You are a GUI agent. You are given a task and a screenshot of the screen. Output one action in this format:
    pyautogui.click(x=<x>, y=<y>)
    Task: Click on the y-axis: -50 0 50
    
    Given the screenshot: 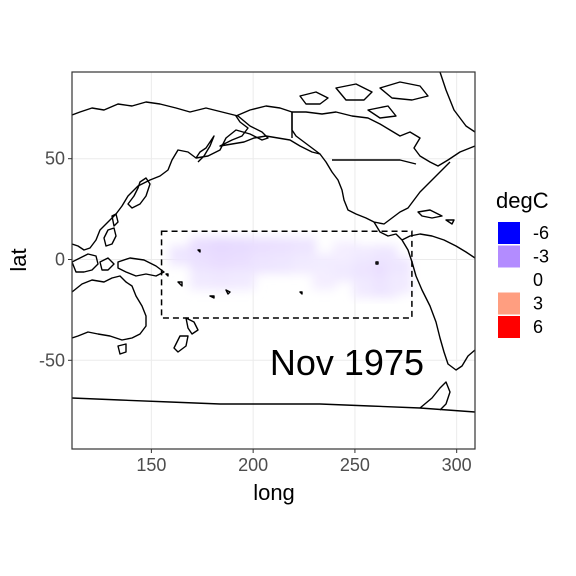 What is the action you would take?
    pyautogui.click(x=55, y=259)
    